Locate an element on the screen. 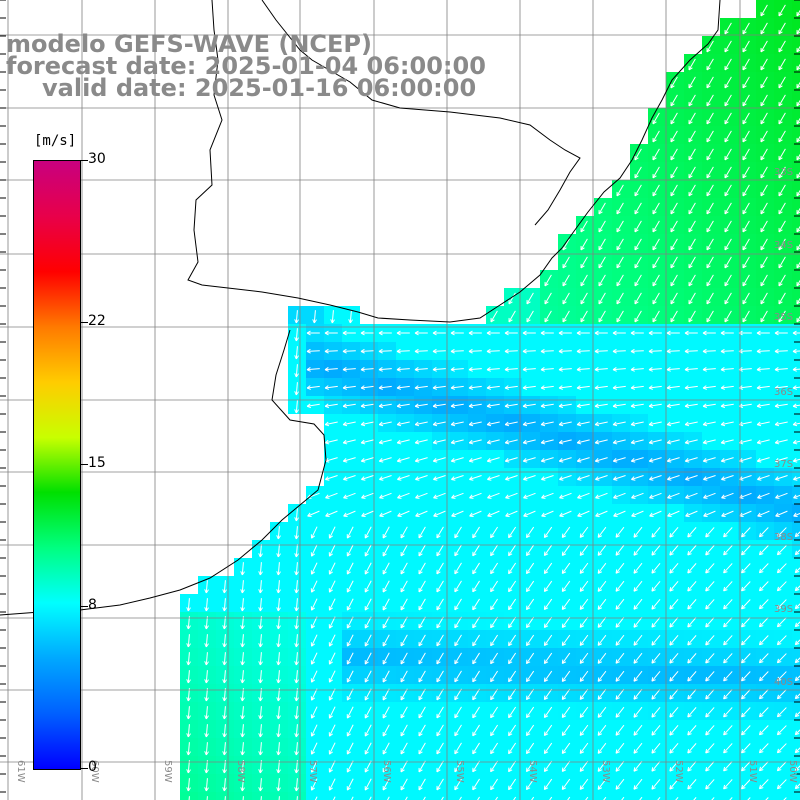 The width and height of the screenshot is (800, 800). longitude-label: 50W is located at coordinates (792, 771).